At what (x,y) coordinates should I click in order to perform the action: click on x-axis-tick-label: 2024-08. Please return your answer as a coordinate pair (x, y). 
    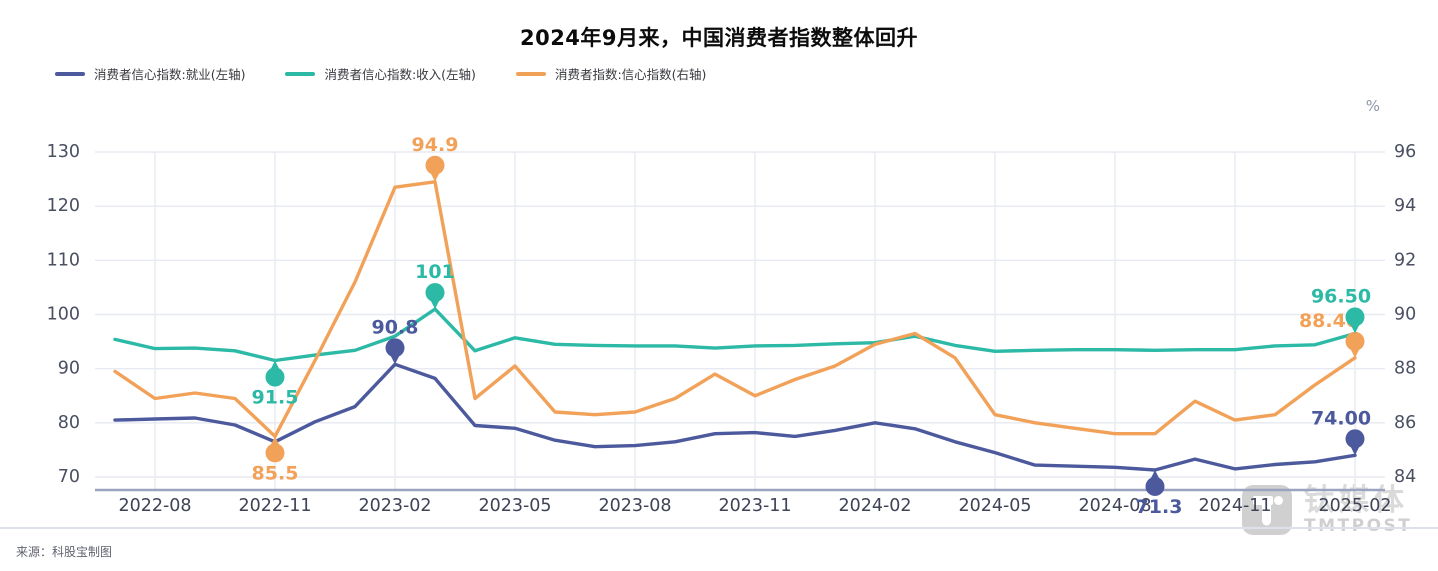
    Looking at the image, I should click on (1114, 506).